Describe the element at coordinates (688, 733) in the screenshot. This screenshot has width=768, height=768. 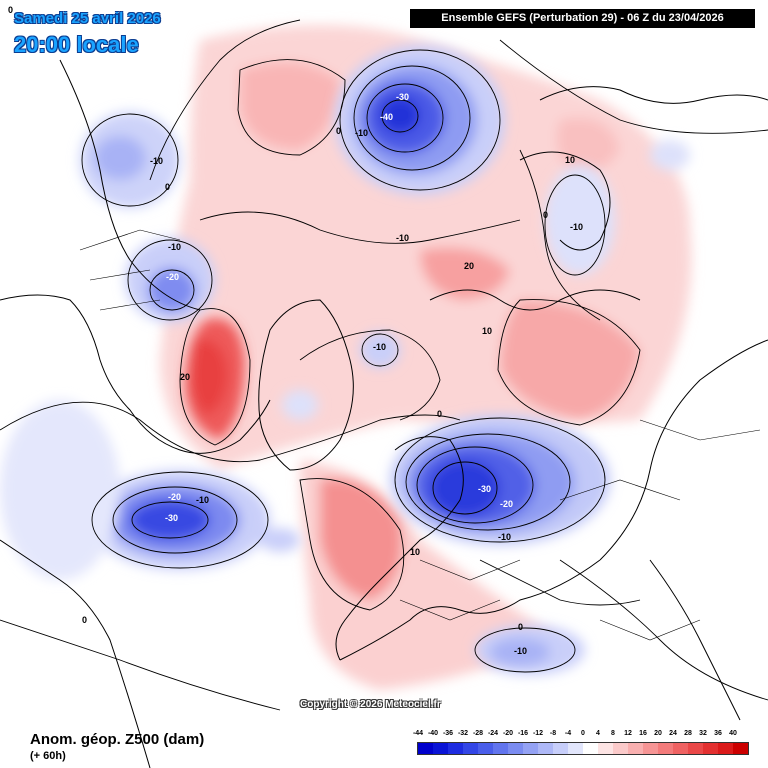
I see `scale-tick-label: 28` at that location.